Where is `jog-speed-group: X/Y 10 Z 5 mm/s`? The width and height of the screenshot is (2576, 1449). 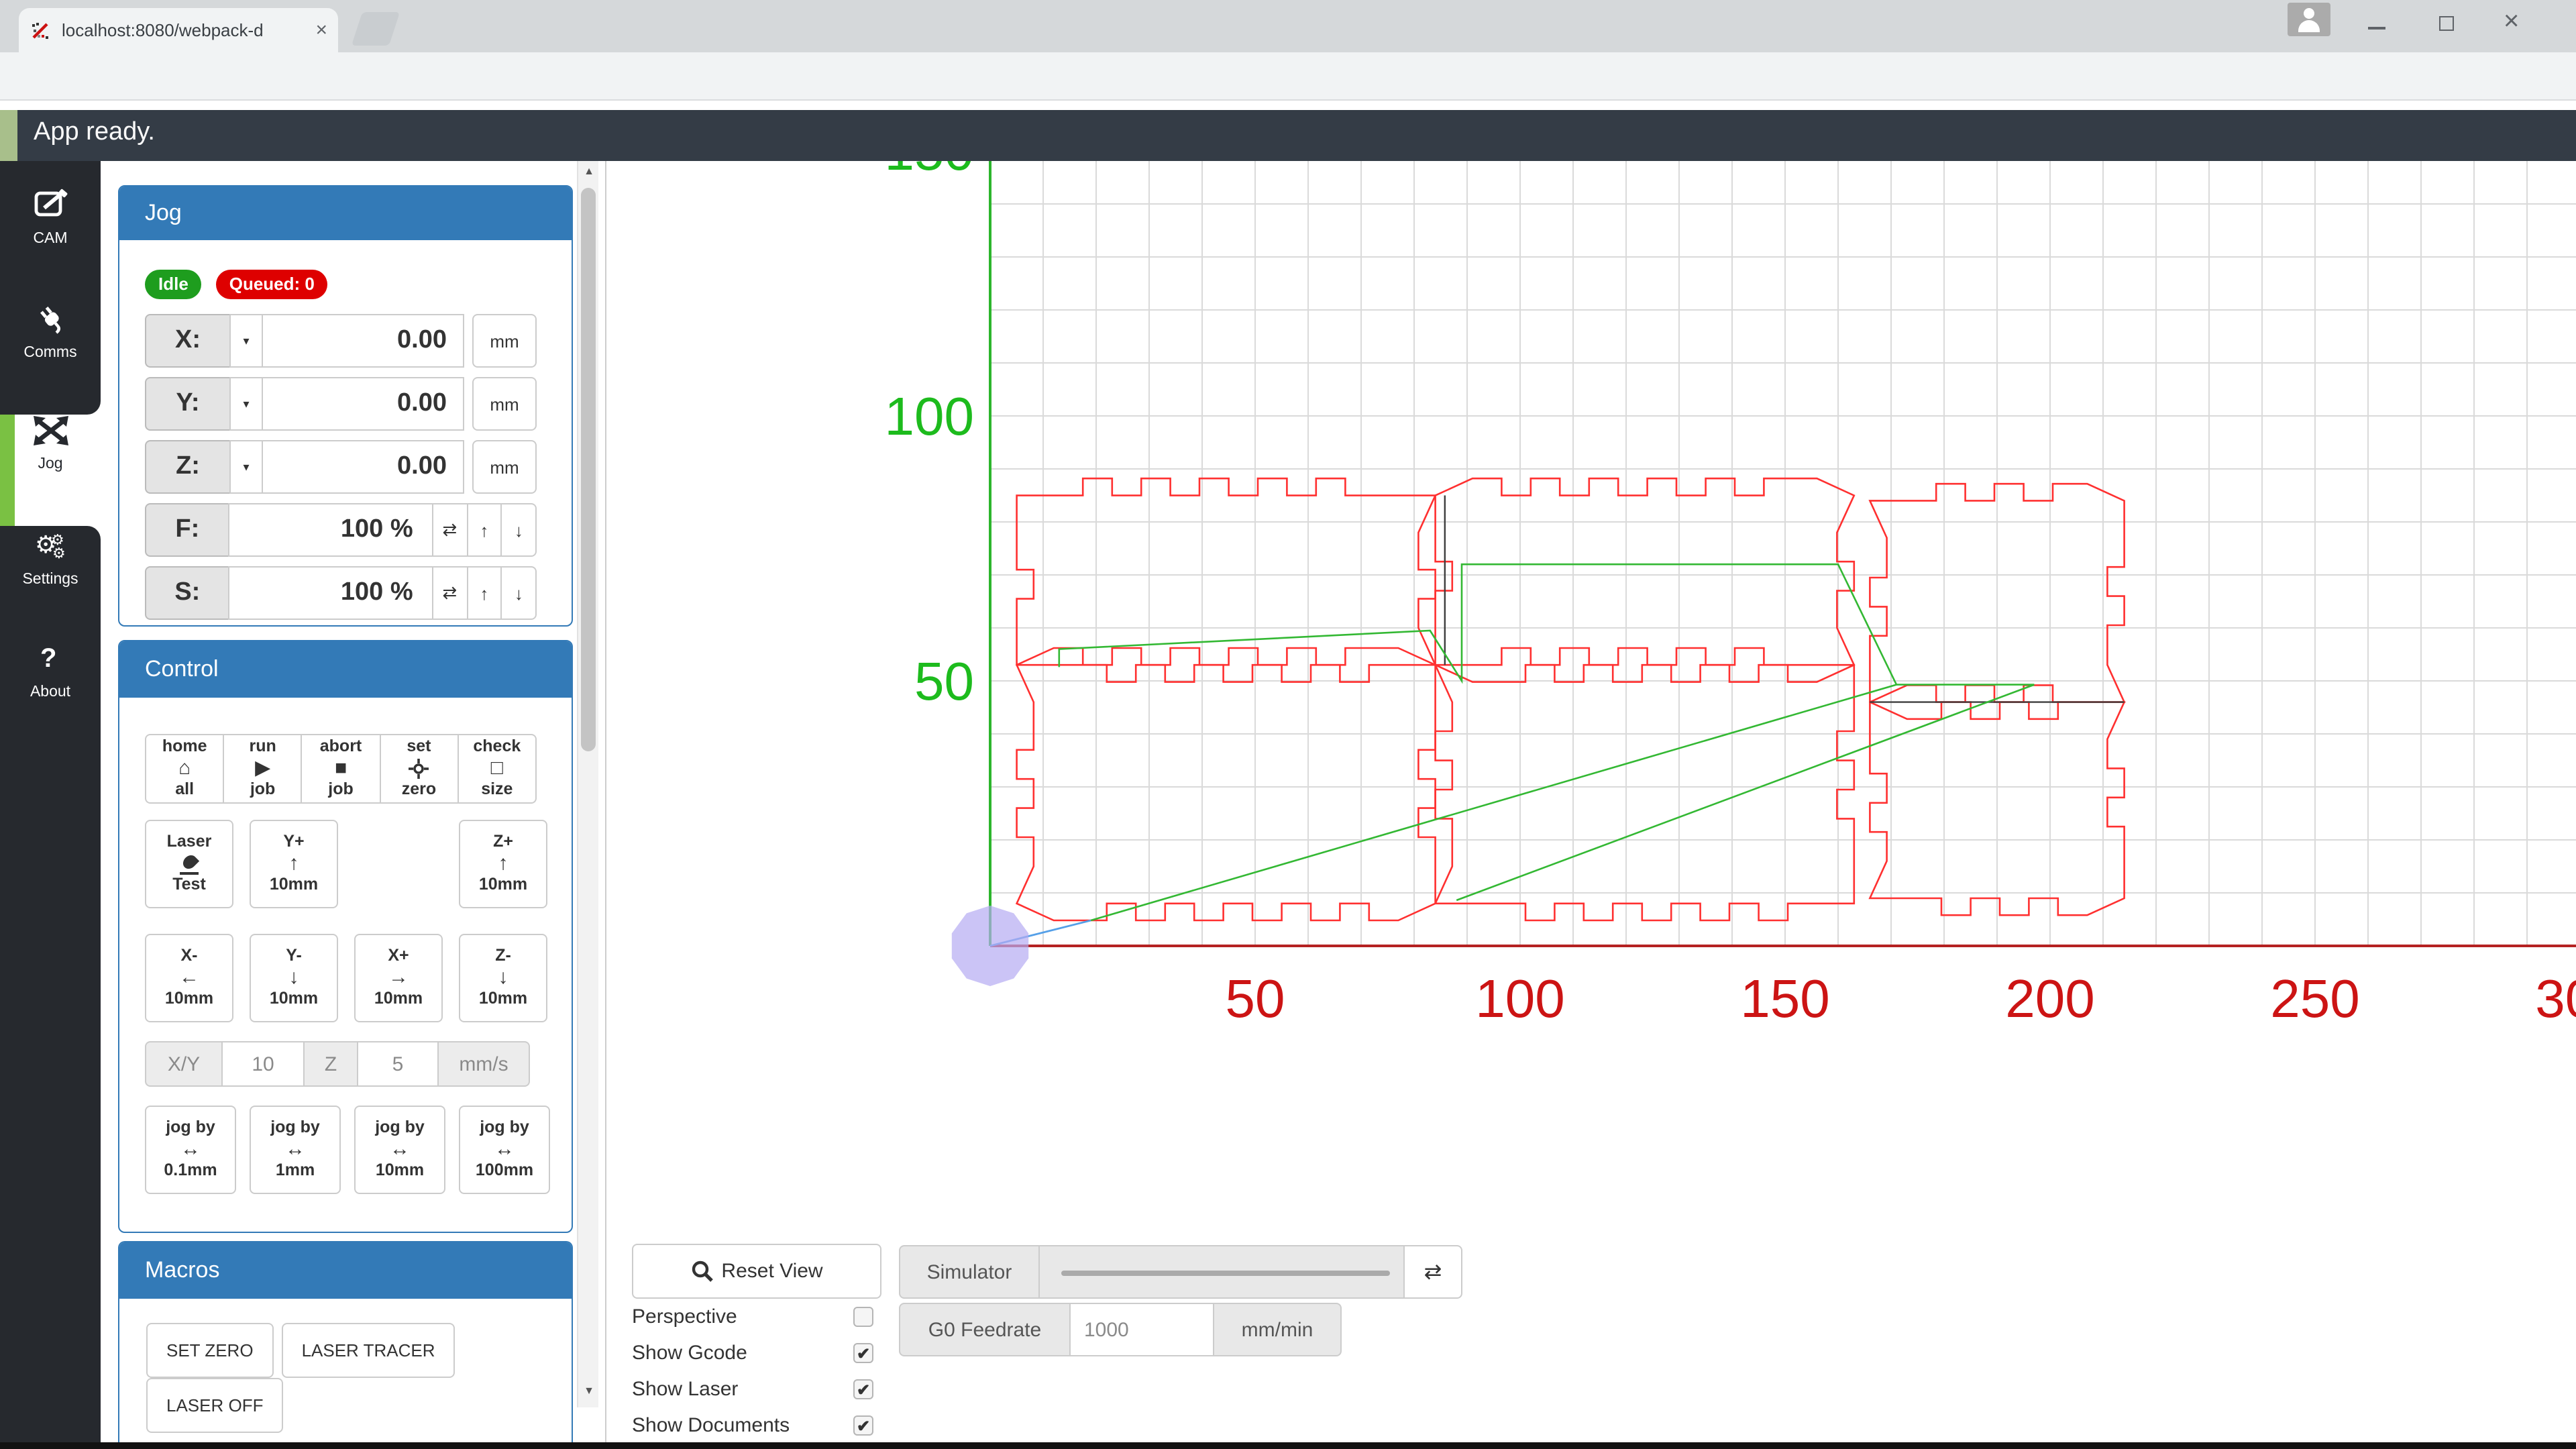 jog-speed-group: X/Y 10 Z 5 mm/s is located at coordinates (341, 1064).